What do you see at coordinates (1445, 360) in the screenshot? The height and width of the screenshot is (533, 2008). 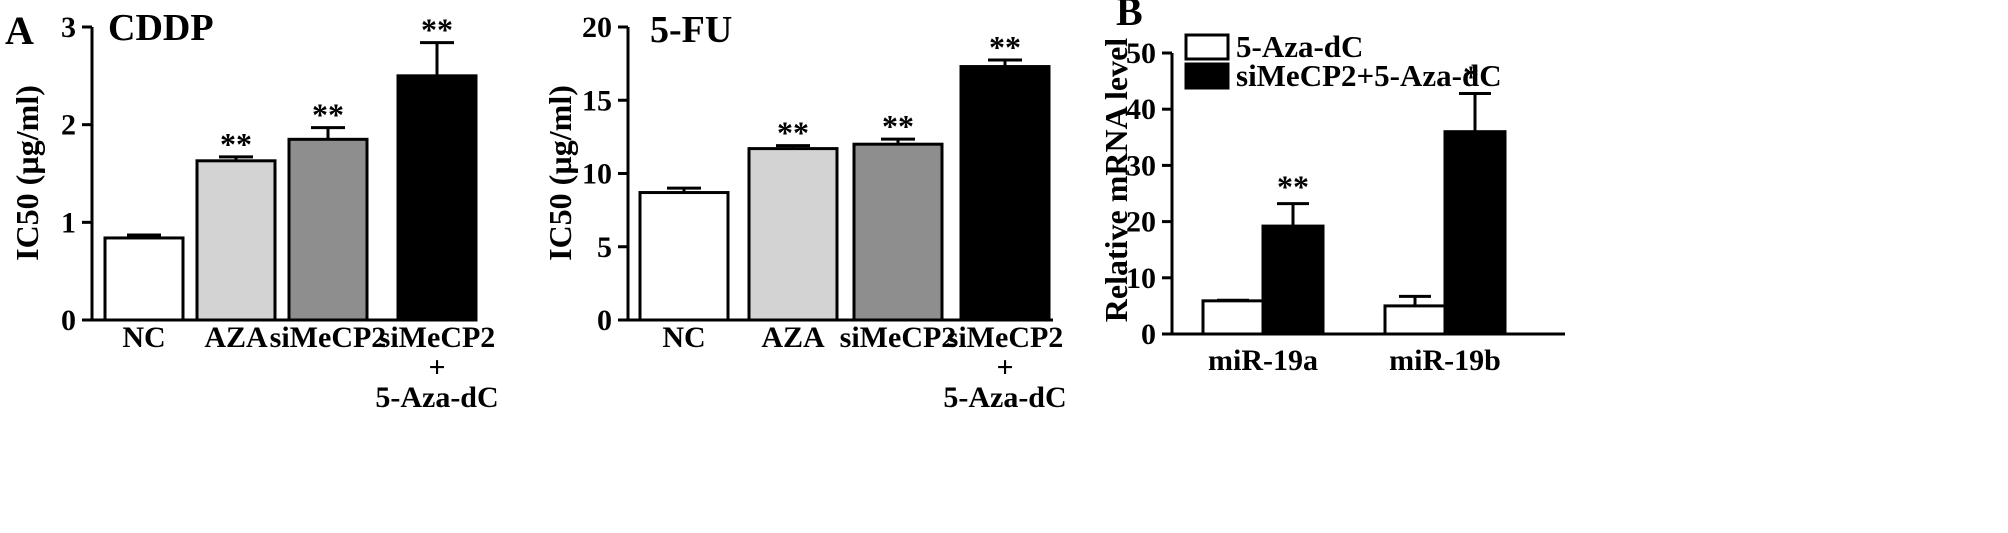 I see `x-tick-label: miR-19b` at bounding box center [1445, 360].